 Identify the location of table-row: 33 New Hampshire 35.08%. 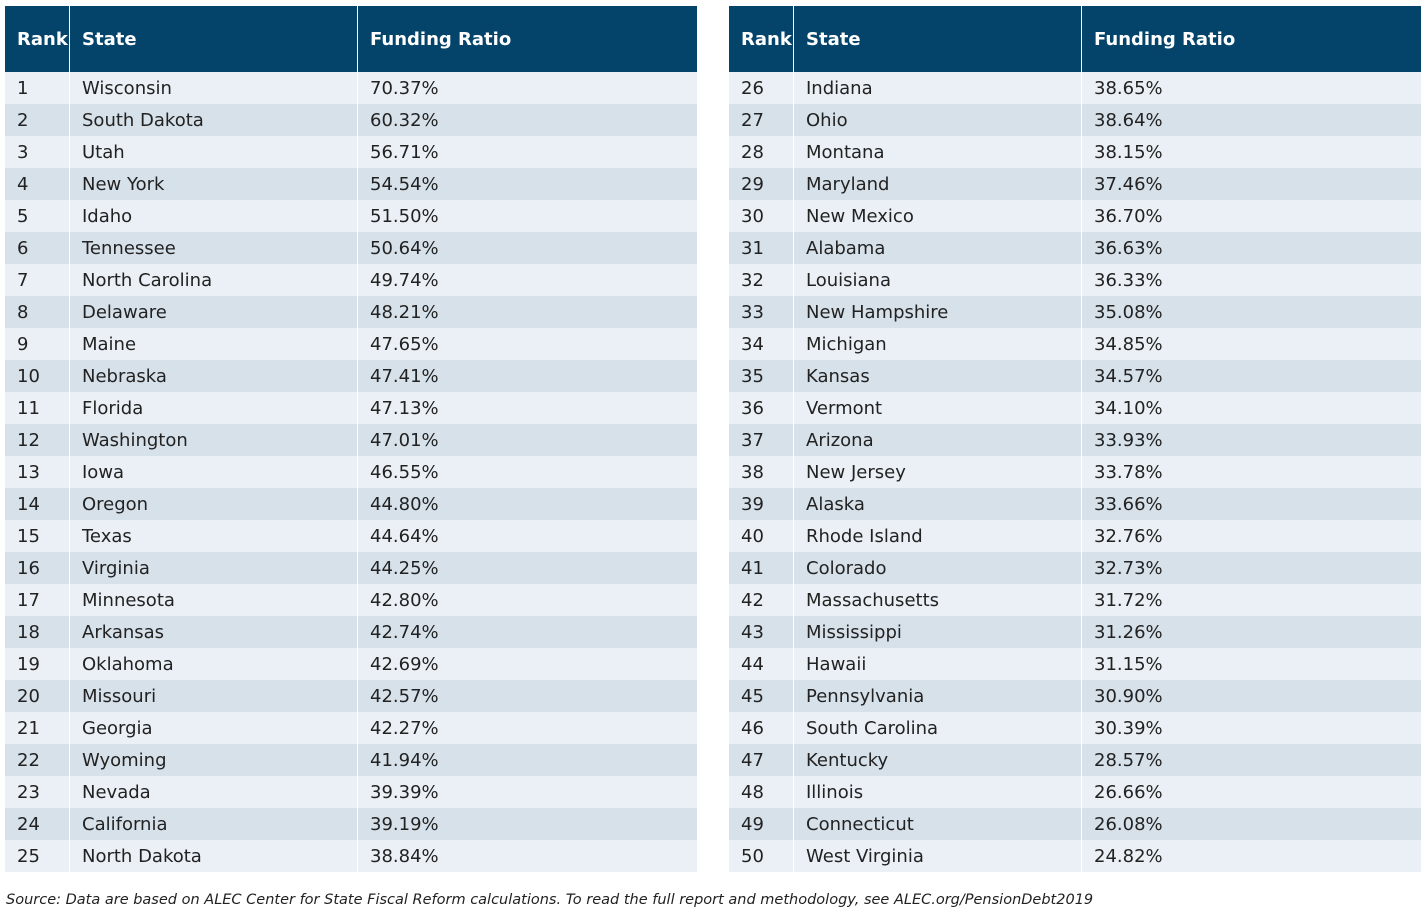
(1075, 312).